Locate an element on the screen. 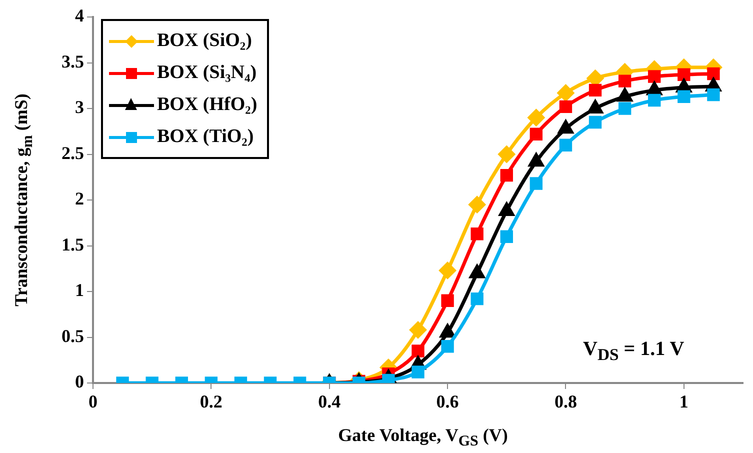 The height and width of the screenshot is (453, 753). x-tick-label: 0.2 is located at coordinates (211, 401).